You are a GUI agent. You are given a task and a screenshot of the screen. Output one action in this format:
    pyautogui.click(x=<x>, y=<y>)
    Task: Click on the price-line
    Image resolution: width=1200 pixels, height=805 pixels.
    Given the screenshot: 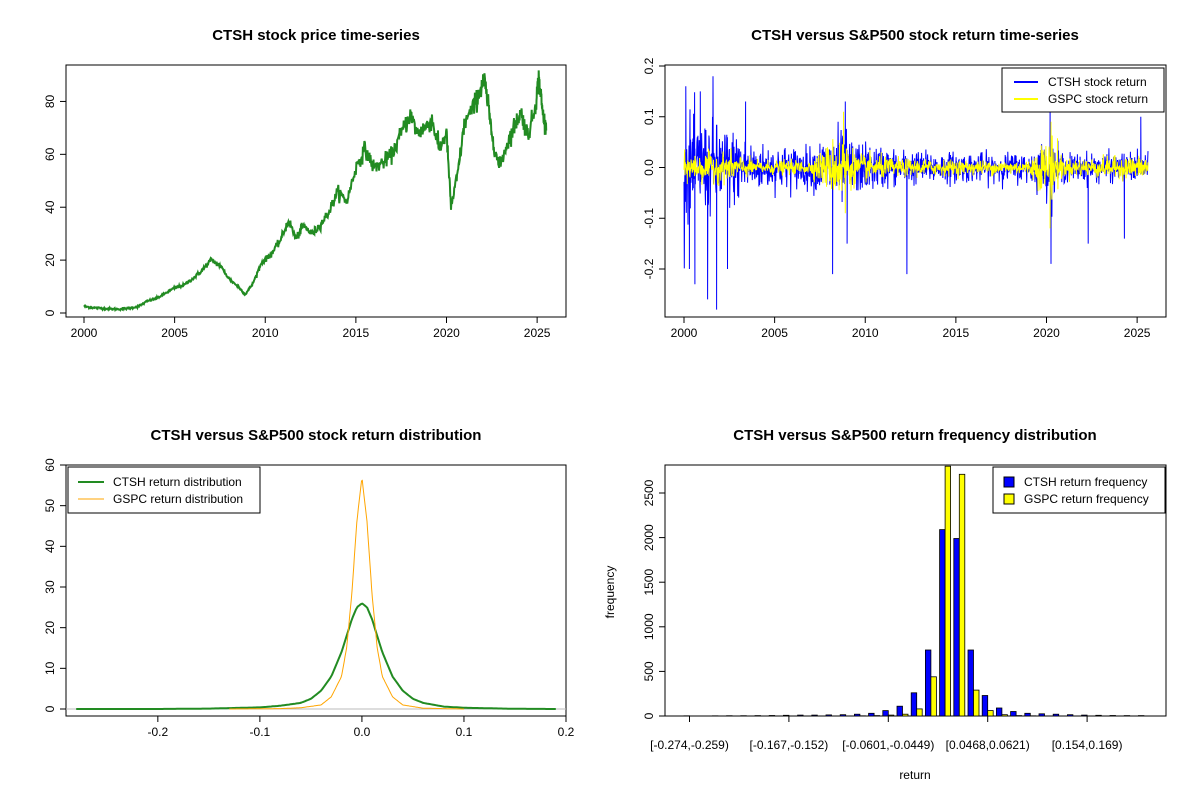 What is the action you would take?
    pyautogui.click(x=315, y=191)
    